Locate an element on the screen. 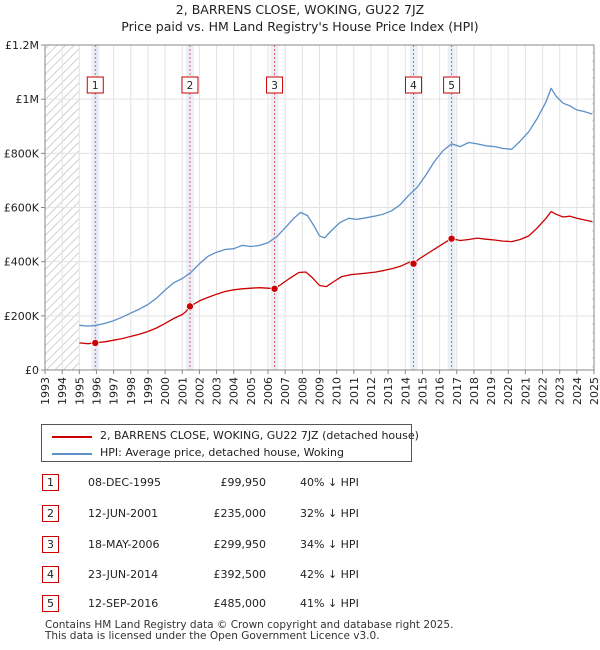 Image resolution: width=600 pixels, height=650 pixels. x-tick-label: 1995 is located at coordinates (79, 391).